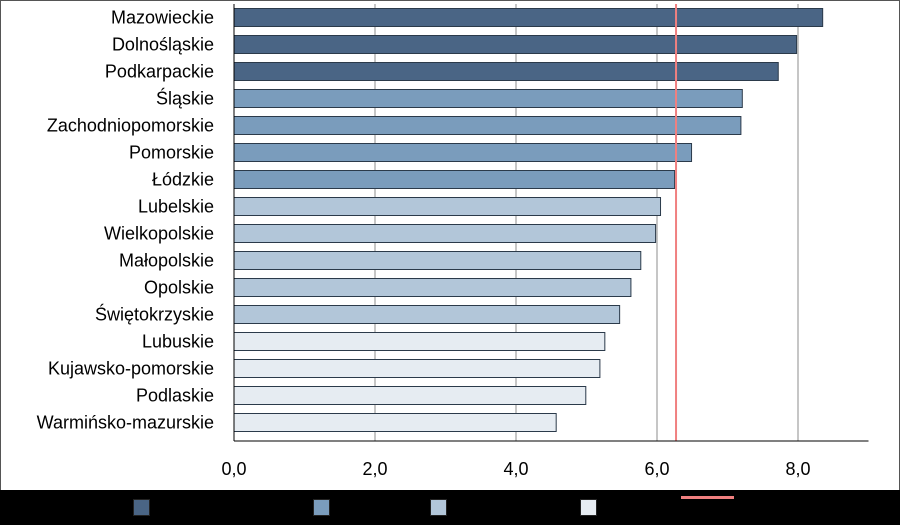  What do you see at coordinates (176, 207) in the screenshot?
I see `category-label-8: Lubelskie` at bounding box center [176, 207].